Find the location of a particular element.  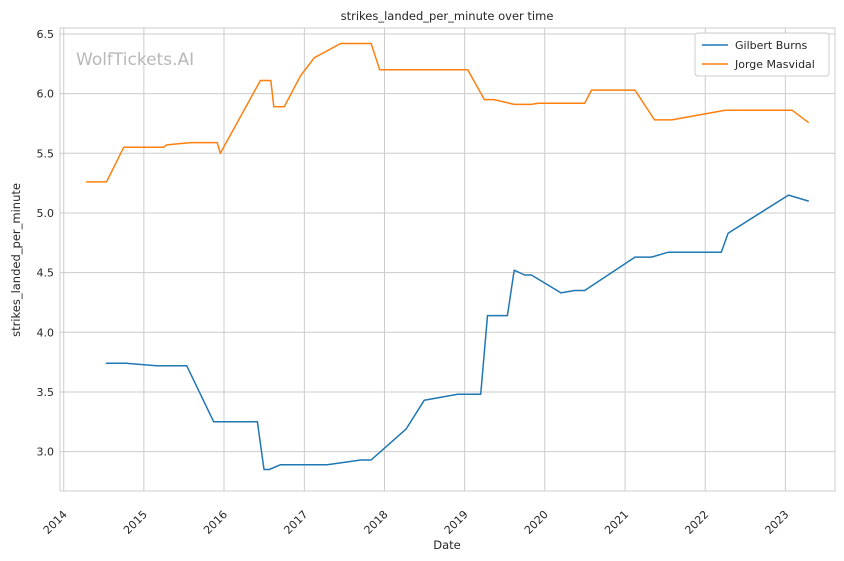

y-tick-label: 5.0 is located at coordinates (46, 213).